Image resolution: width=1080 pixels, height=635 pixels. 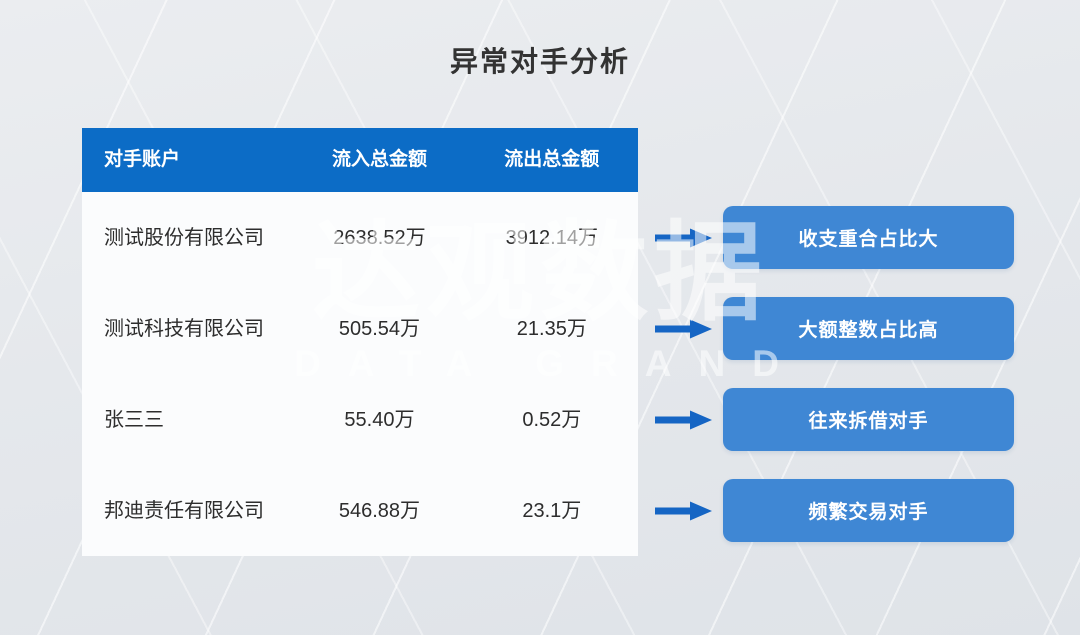 What do you see at coordinates (379, 159) in the screenshot?
I see `column-header-inflow: 流入总金额` at bounding box center [379, 159].